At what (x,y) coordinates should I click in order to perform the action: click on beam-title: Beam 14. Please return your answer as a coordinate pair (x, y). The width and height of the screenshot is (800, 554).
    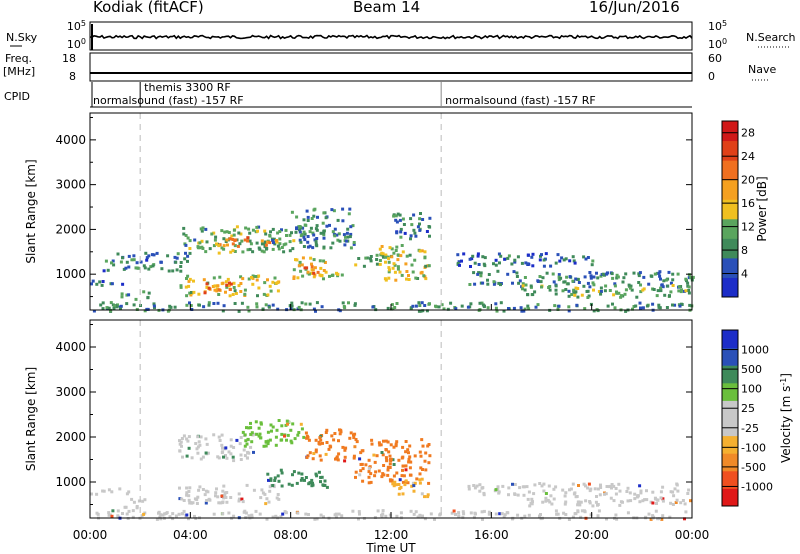
    Looking at the image, I should click on (387, 8).